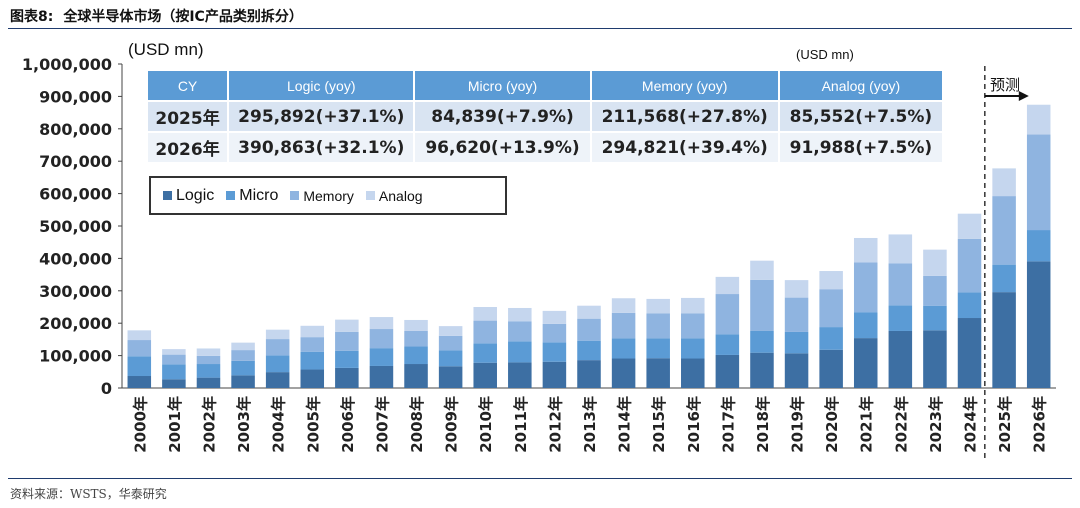 The width and height of the screenshot is (1080, 508). I want to click on table-cell: 295,892(+37.1%), so click(322, 116).